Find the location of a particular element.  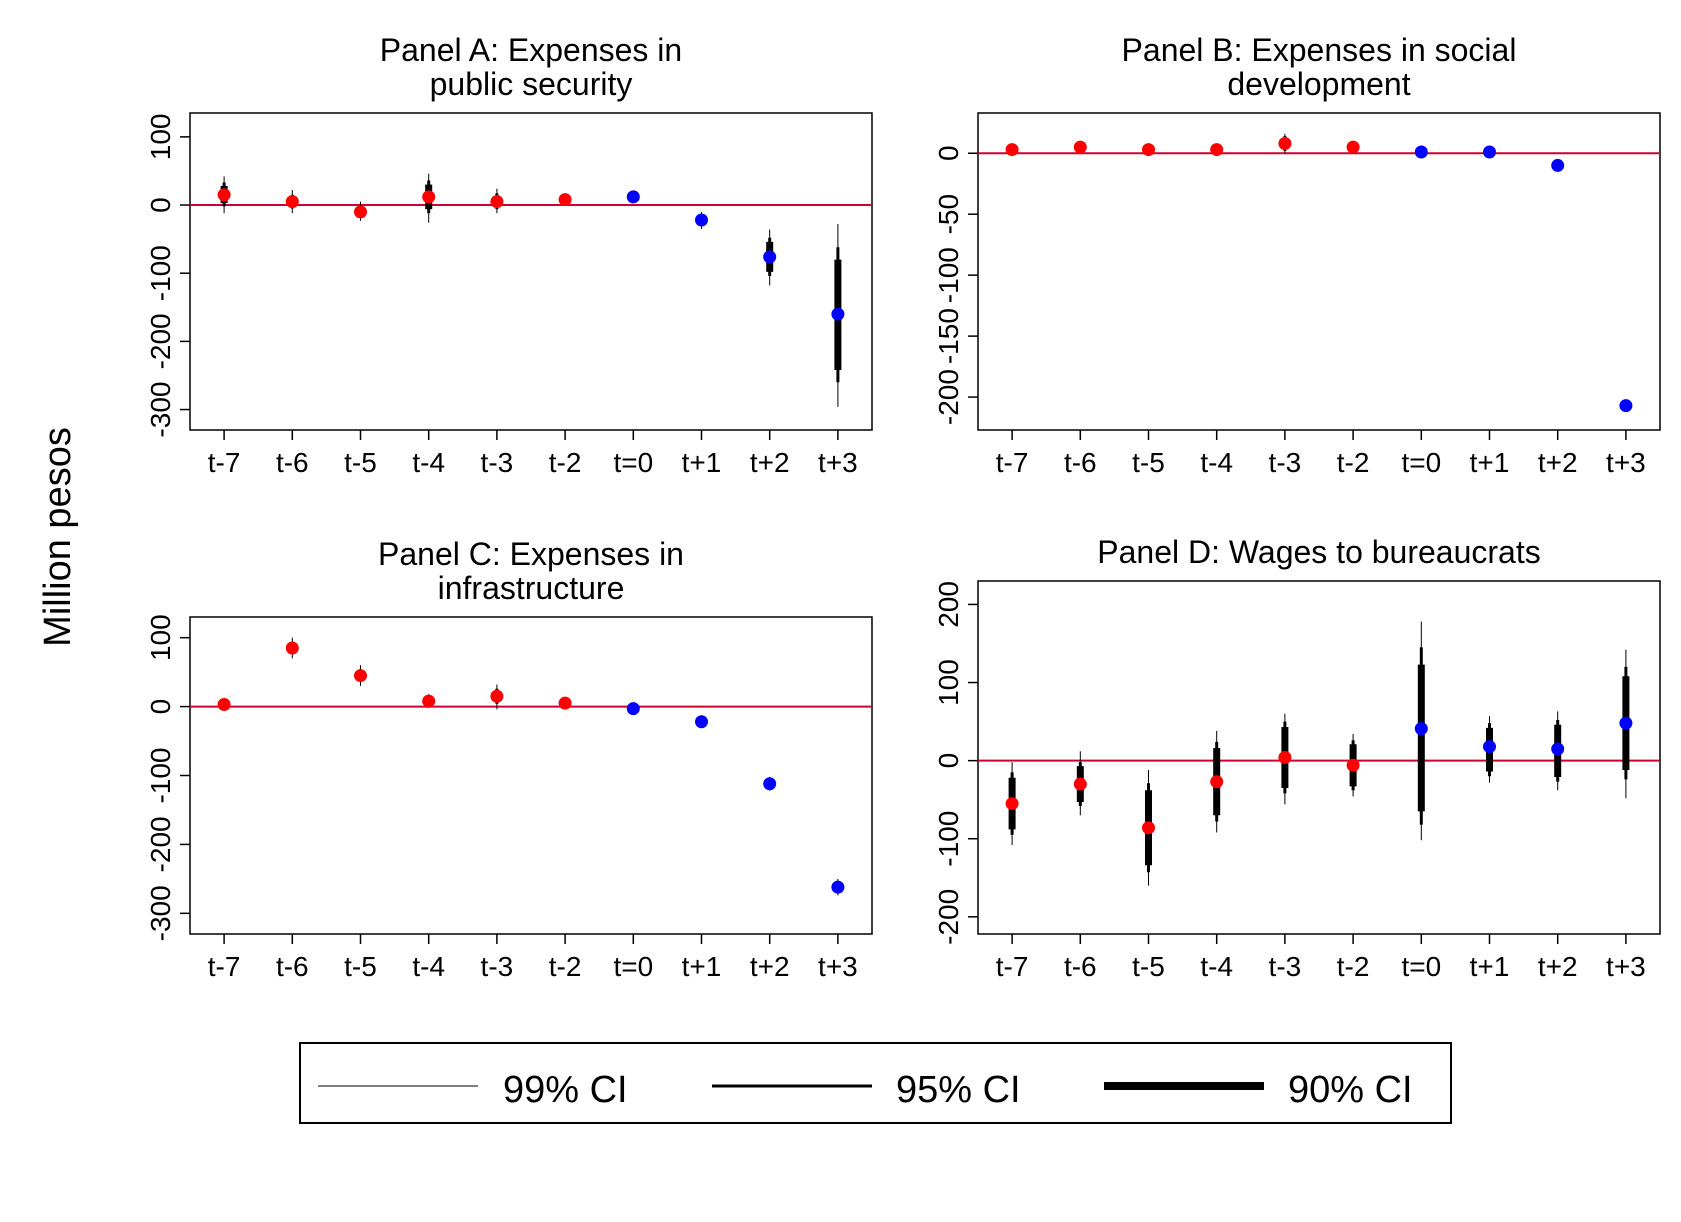

legend: 99% CI 95% CI 90% CI is located at coordinates (875, 1083).